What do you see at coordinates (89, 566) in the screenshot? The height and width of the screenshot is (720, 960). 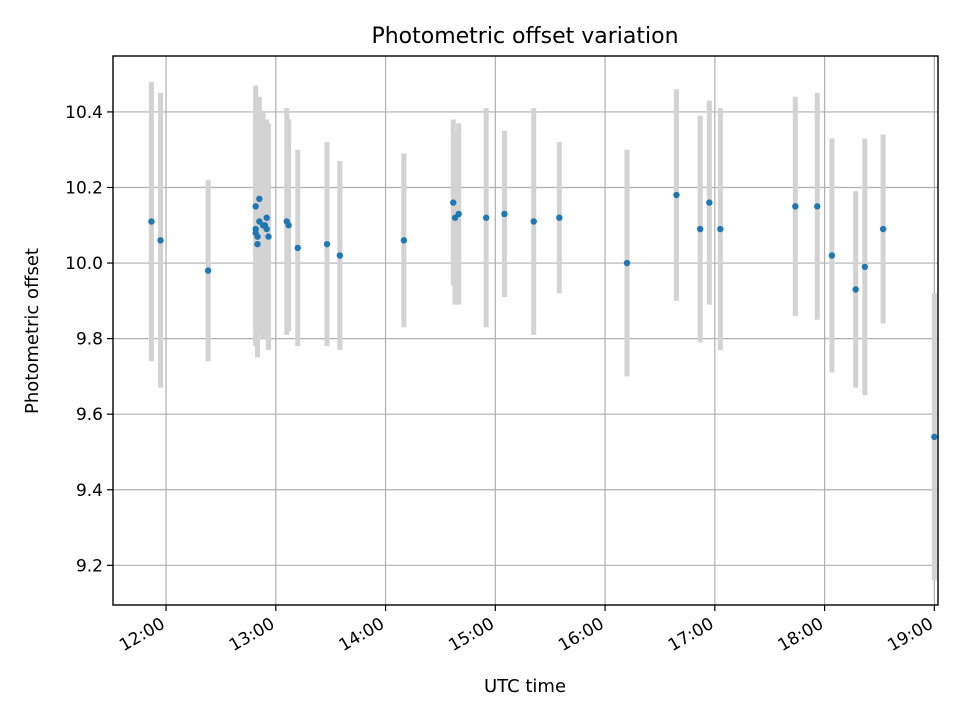 I see `y-tick-label: 9.2` at bounding box center [89, 566].